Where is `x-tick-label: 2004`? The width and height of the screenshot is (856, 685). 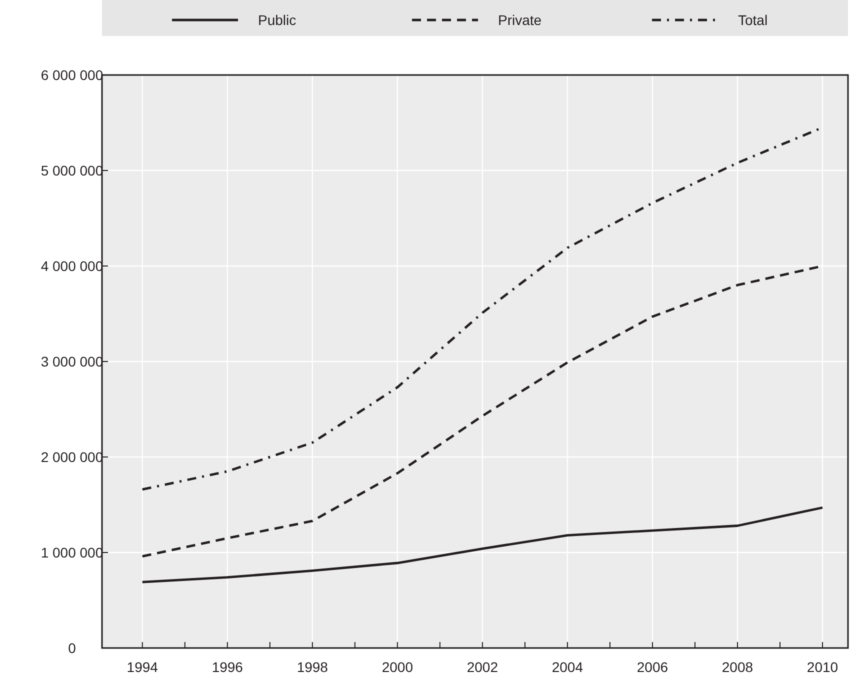
x-tick-label: 2004 is located at coordinates (568, 667).